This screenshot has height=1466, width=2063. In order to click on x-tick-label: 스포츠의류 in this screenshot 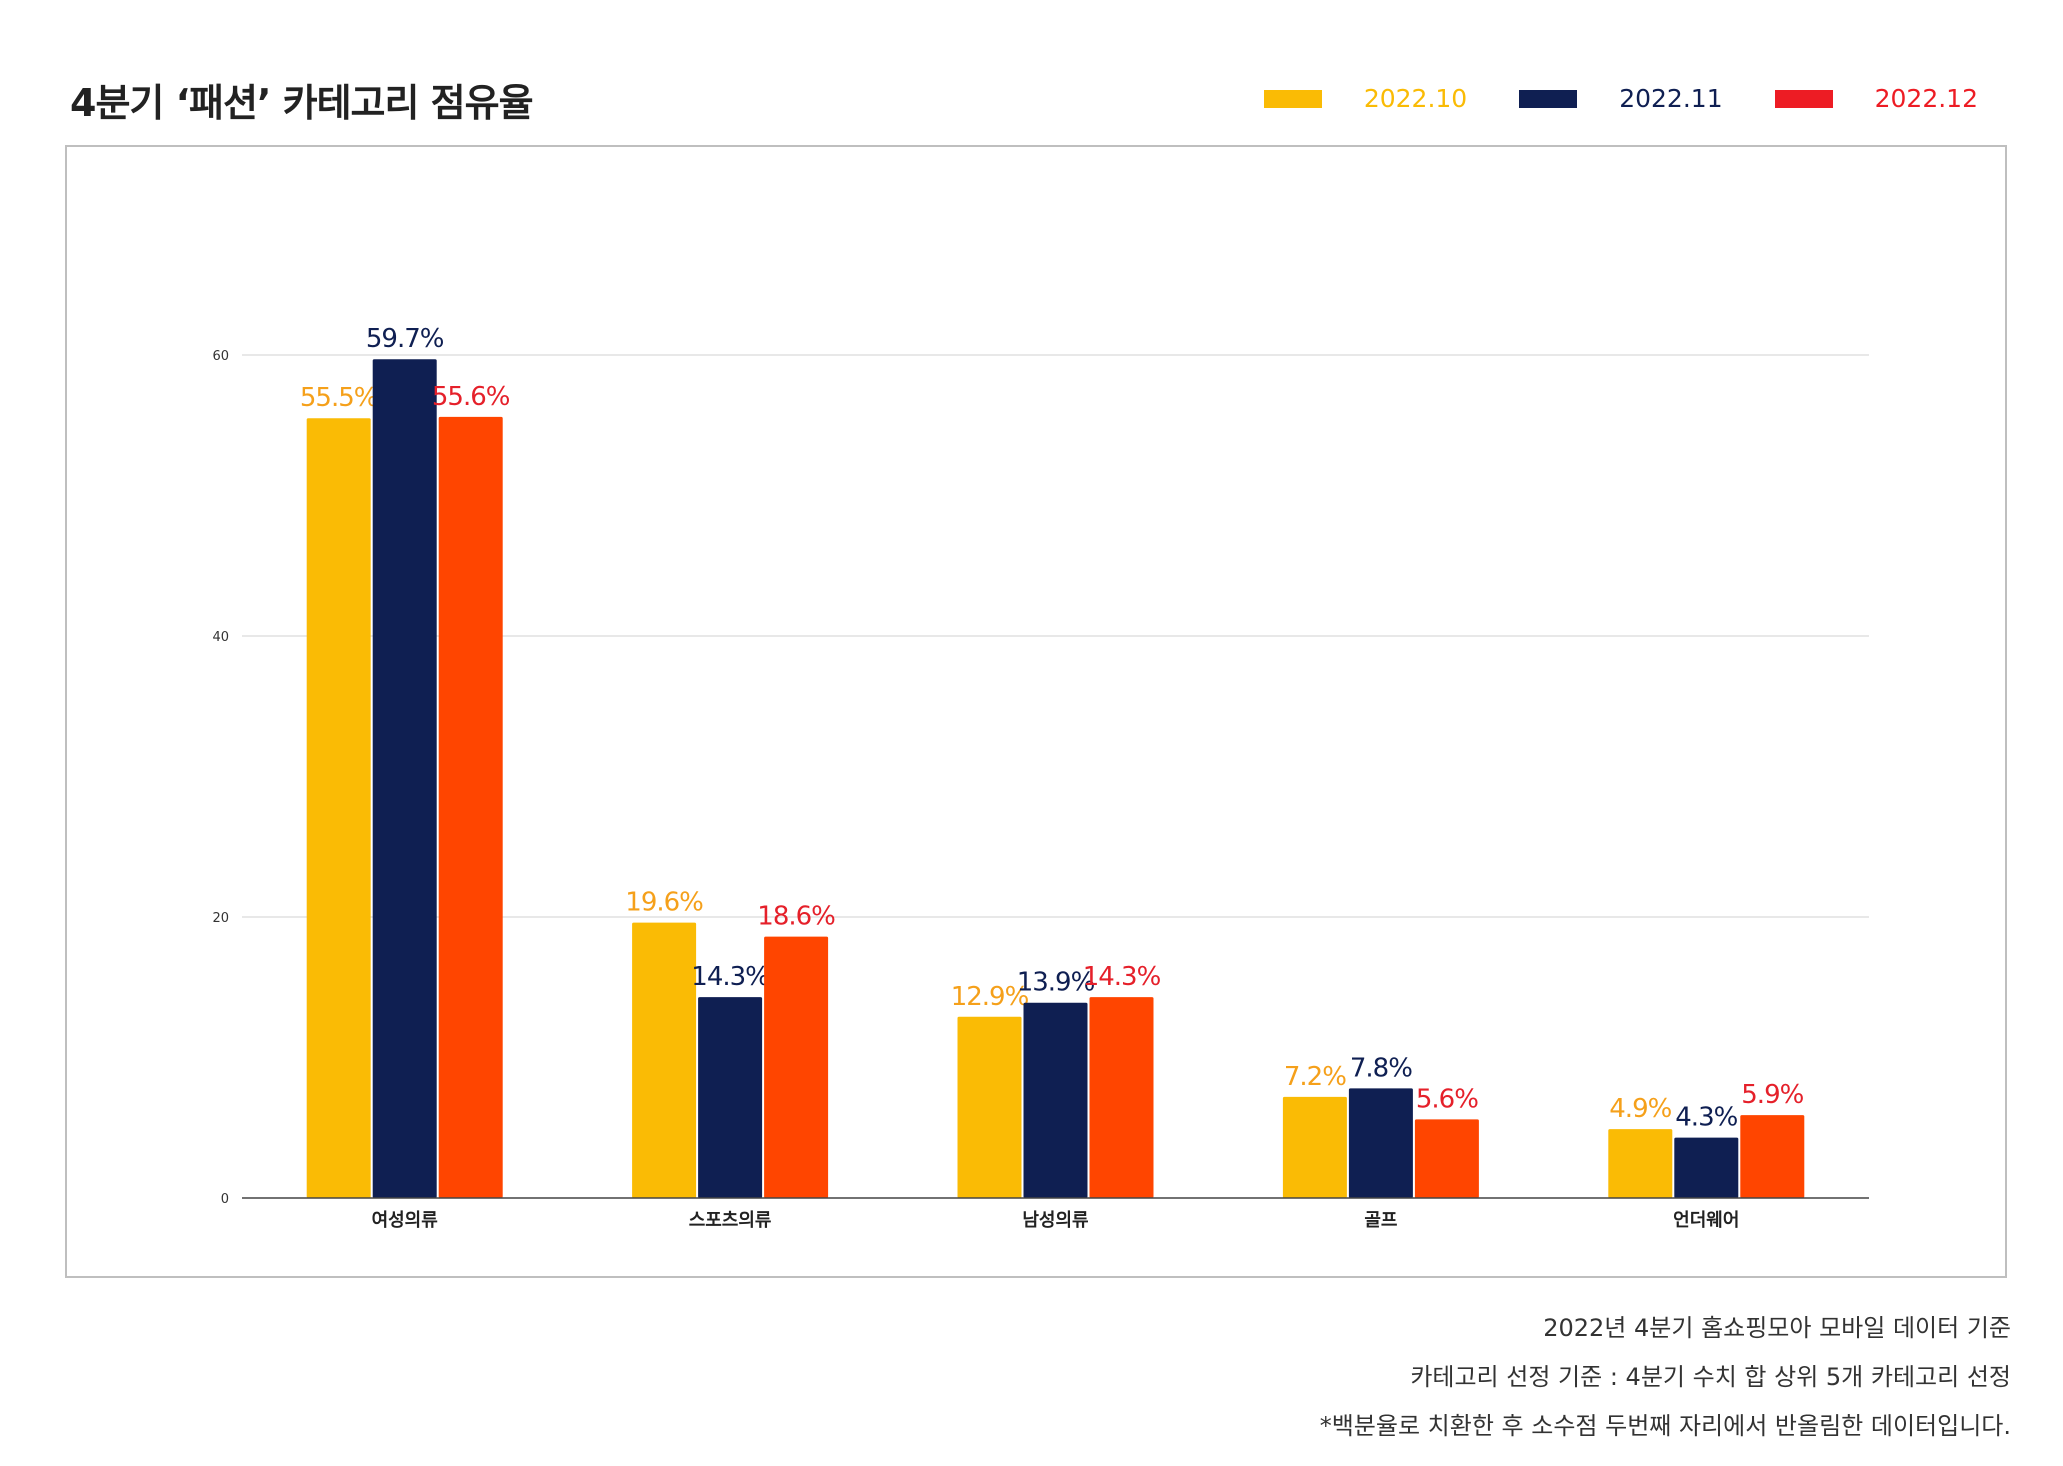, I will do `click(730, 1220)`.